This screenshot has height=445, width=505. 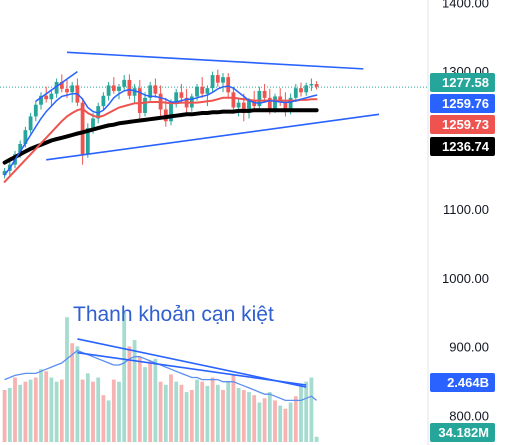 What do you see at coordinates (466, 146) in the screenshot?
I see `price-badge-label: 1236.74` at bounding box center [466, 146].